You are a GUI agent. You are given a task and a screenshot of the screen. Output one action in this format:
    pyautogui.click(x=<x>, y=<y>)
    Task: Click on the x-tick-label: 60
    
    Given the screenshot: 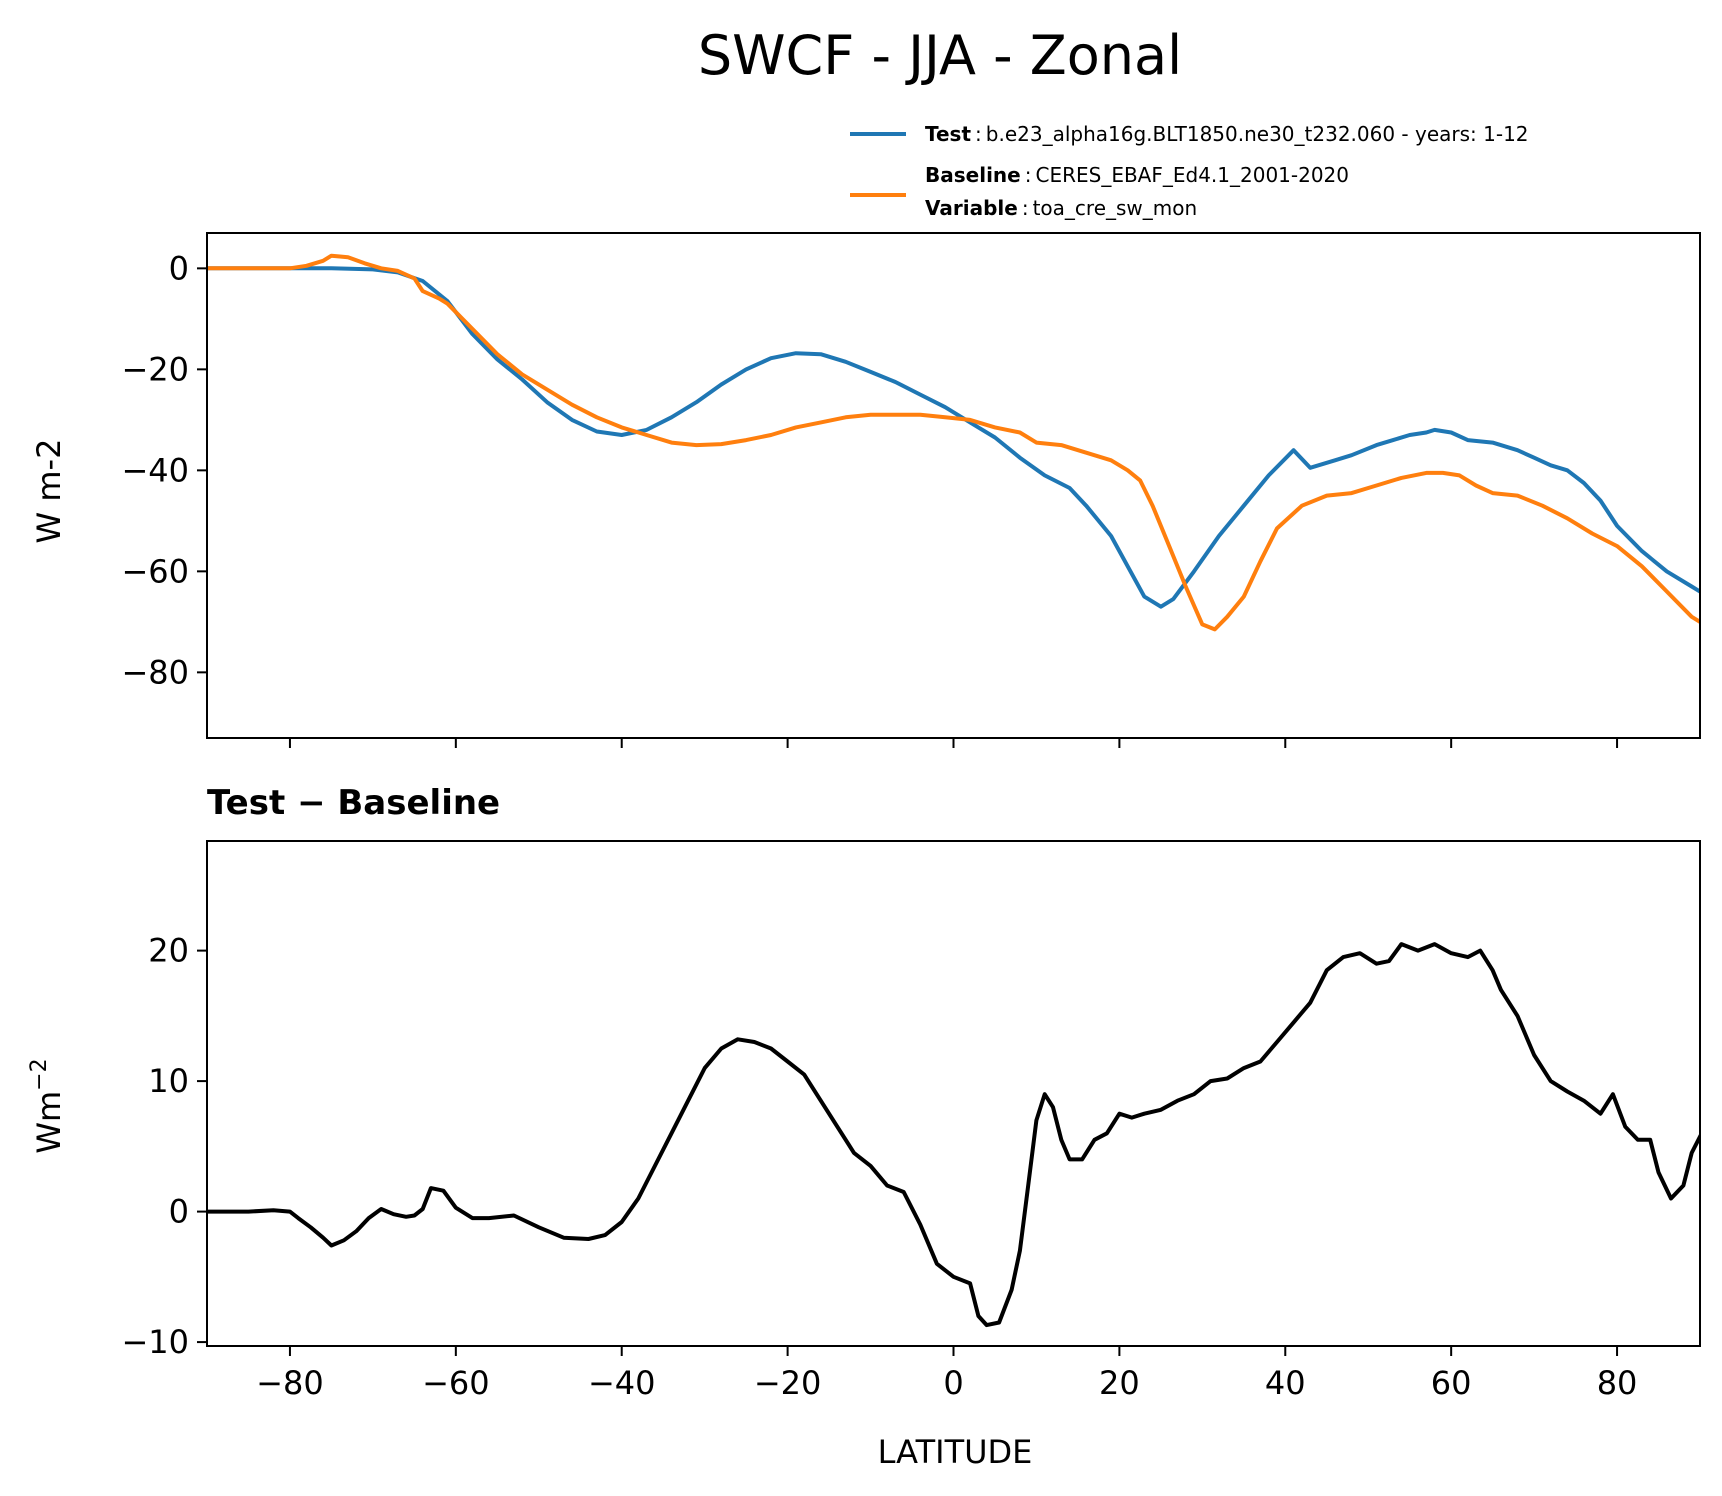 What is the action you would take?
    pyautogui.click(x=1451, y=1383)
    